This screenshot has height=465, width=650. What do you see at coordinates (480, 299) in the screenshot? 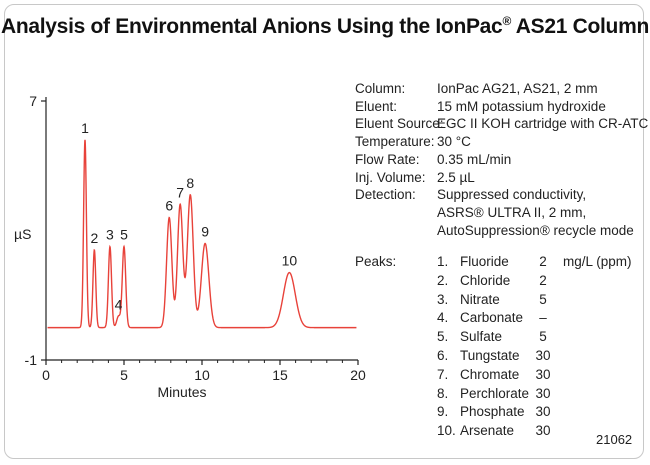
I see `peak-name: Nitrate` at bounding box center [480, 299].